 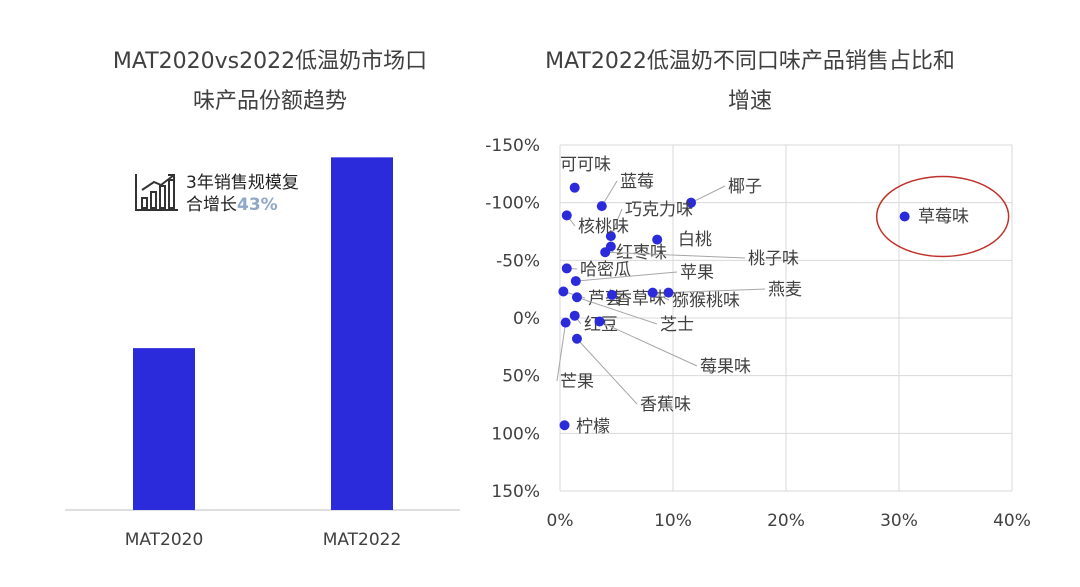 What do you see at coordinates (899, 521) in the screenshot?
I see `x-tick-label: 30%` at bounding box center [899, 521].